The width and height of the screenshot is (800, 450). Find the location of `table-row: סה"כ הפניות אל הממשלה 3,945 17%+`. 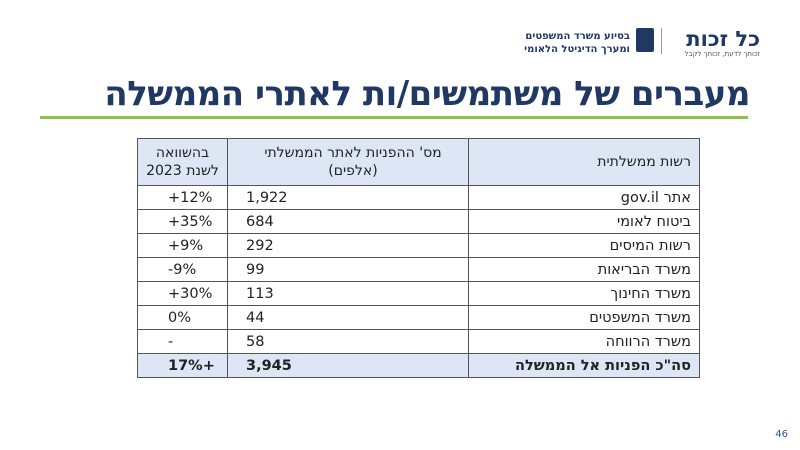

table-row: סה"כ הפניות אל הממשלה 3,945 17%+ is located at coordinates (418, 365).